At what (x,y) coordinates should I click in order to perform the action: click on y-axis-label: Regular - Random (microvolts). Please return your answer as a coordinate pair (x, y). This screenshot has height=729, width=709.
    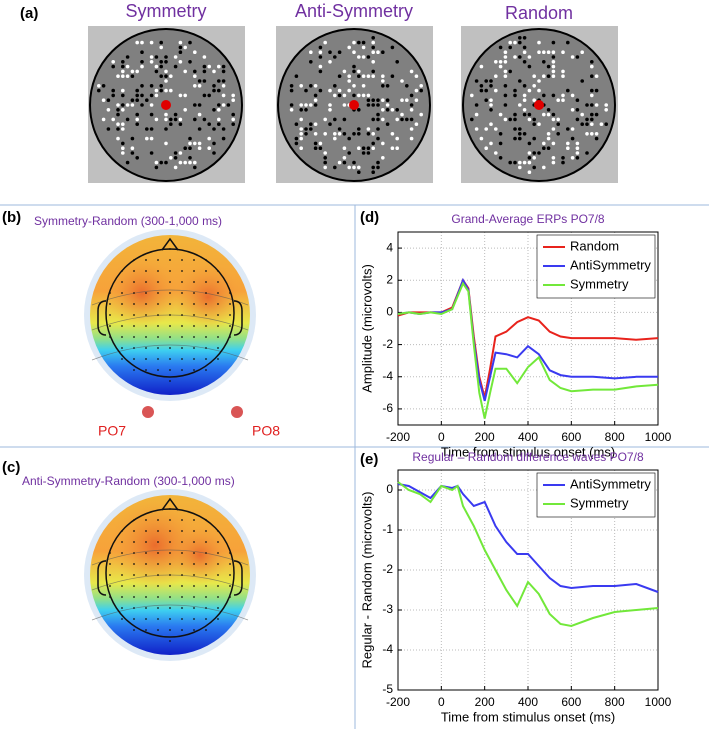
    Looking at the image, I should click on (366, 580).